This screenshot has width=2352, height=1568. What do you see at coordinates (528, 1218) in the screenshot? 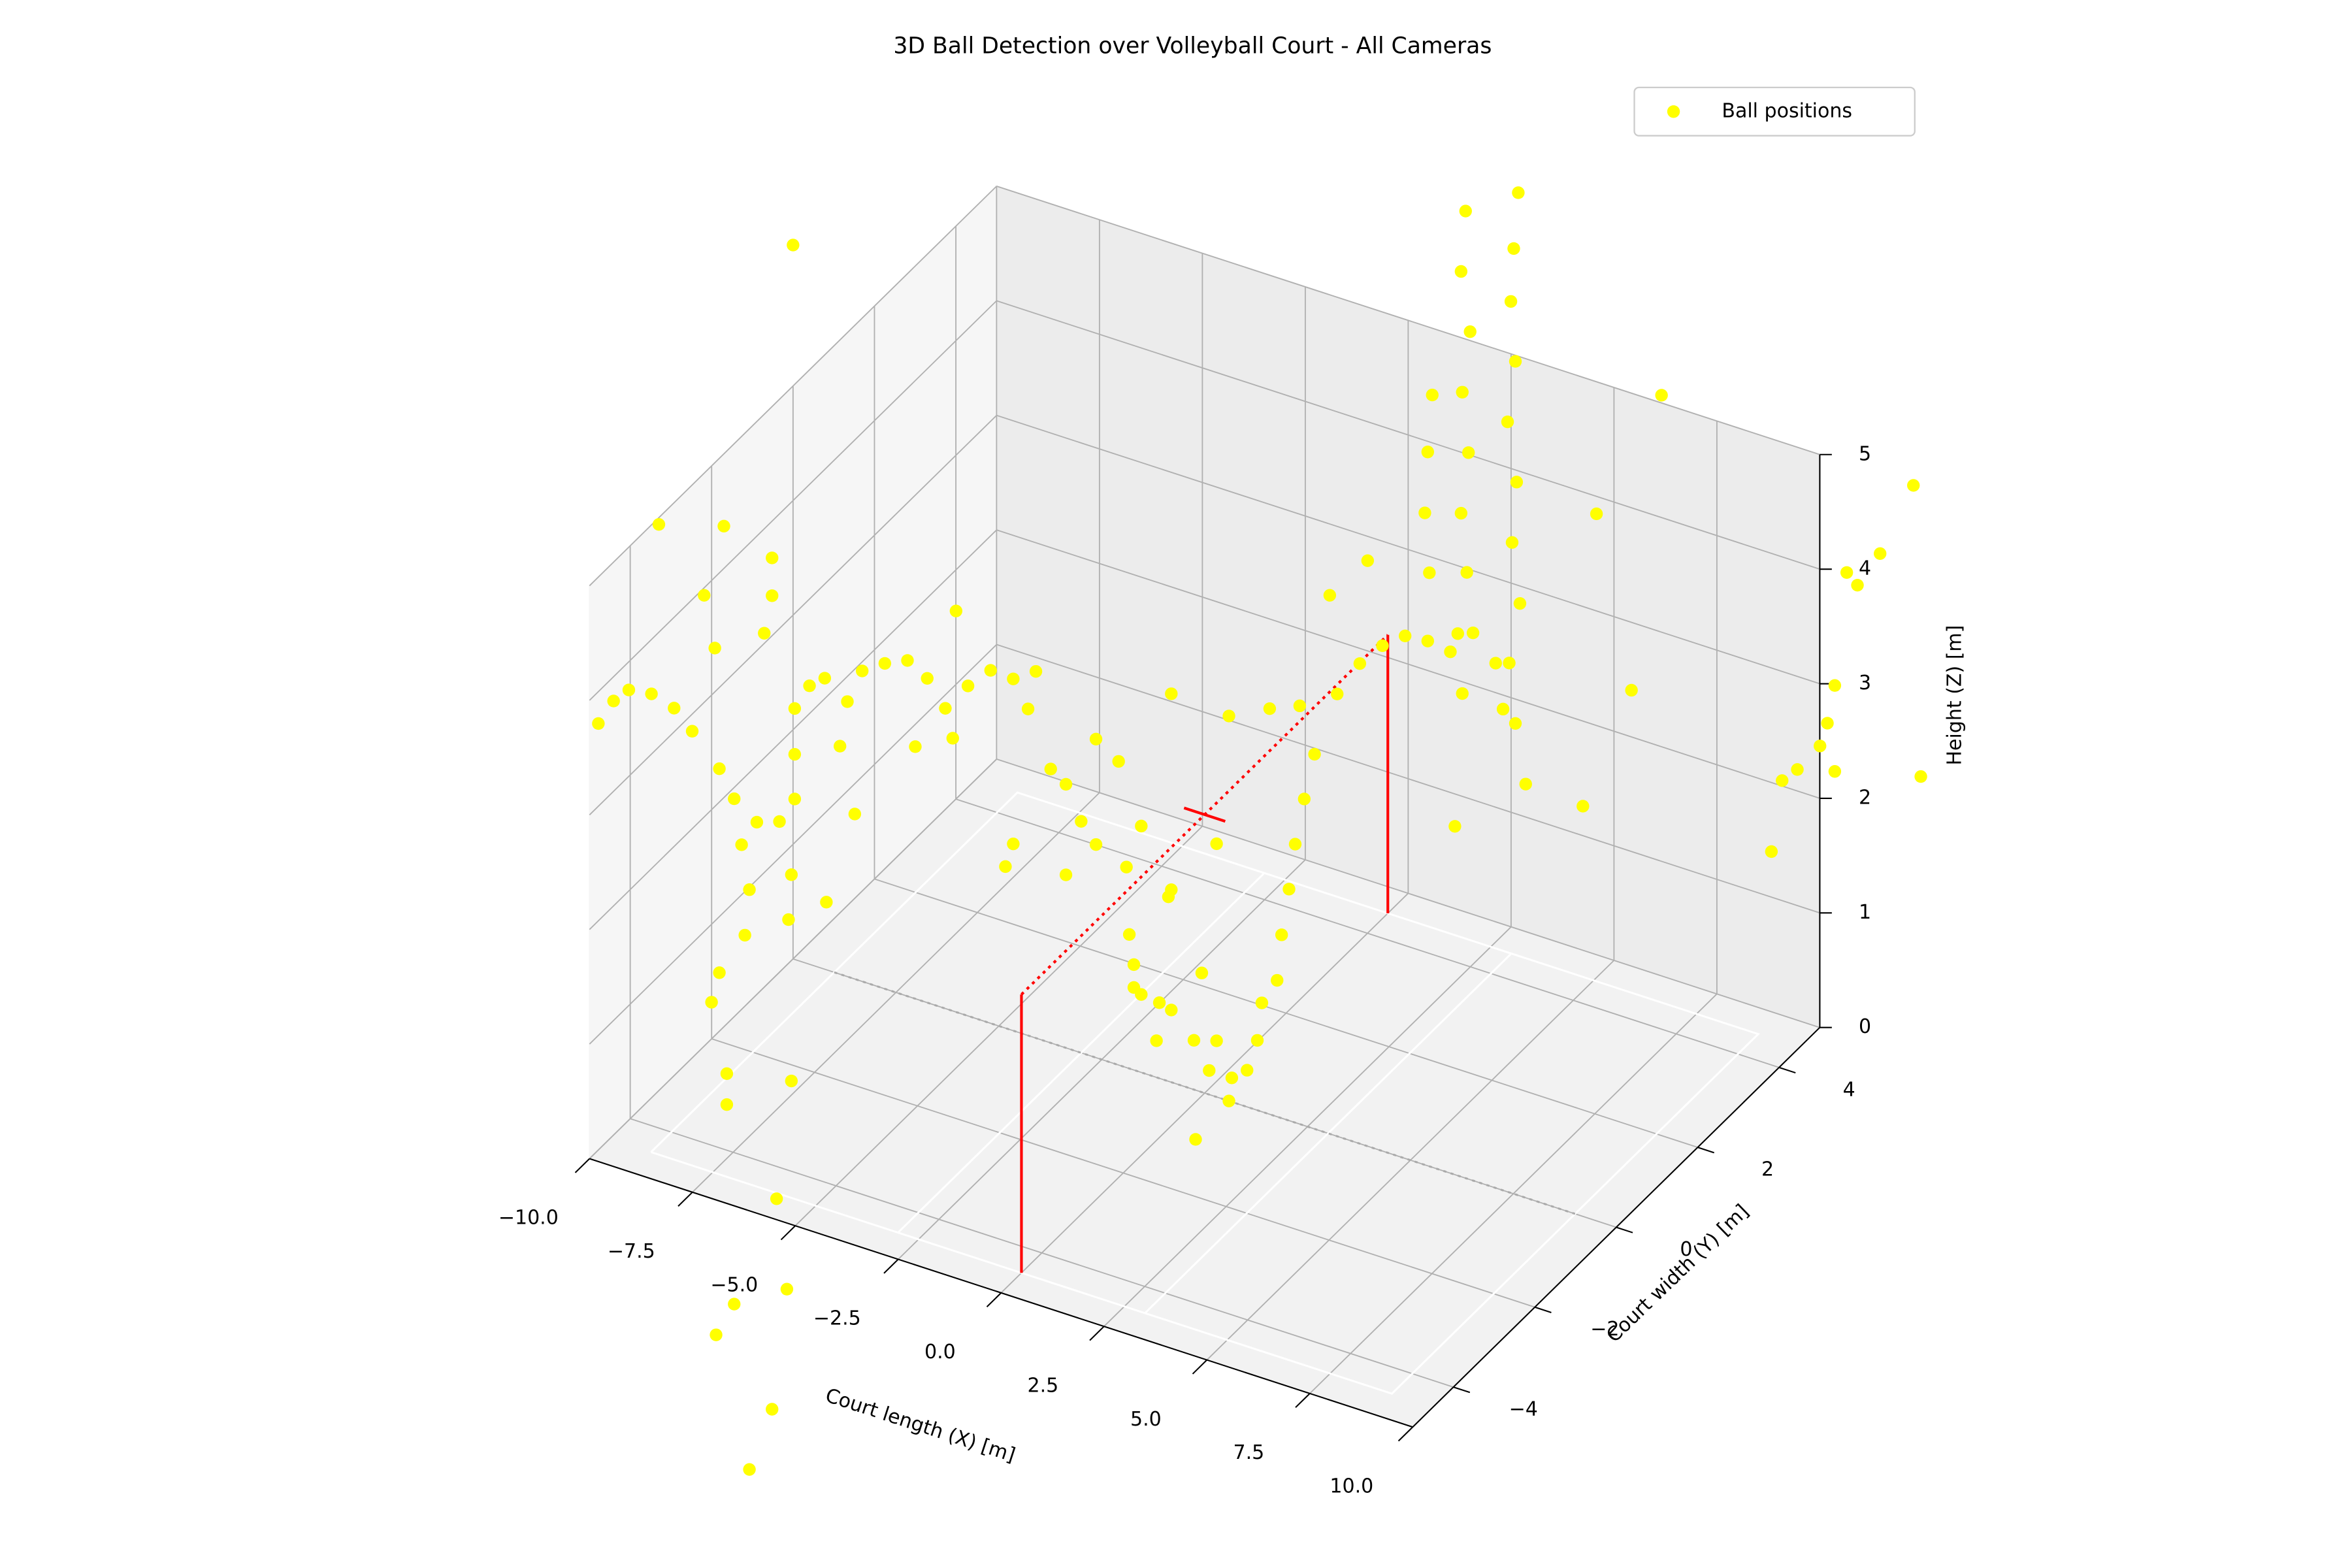
I see `x-tick-label: −10.0` at bounding box center [528, 1218].